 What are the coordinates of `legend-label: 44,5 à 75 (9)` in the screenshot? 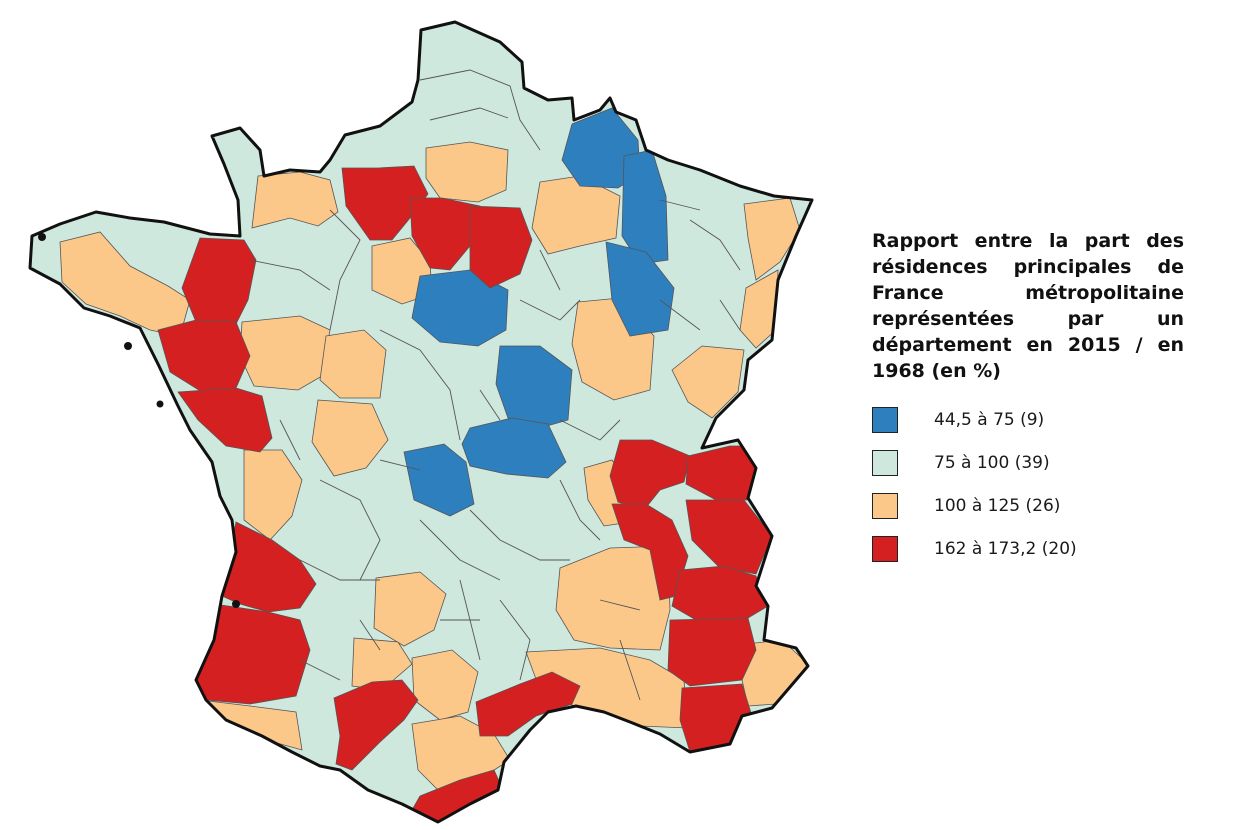 It's located at (989, 420).